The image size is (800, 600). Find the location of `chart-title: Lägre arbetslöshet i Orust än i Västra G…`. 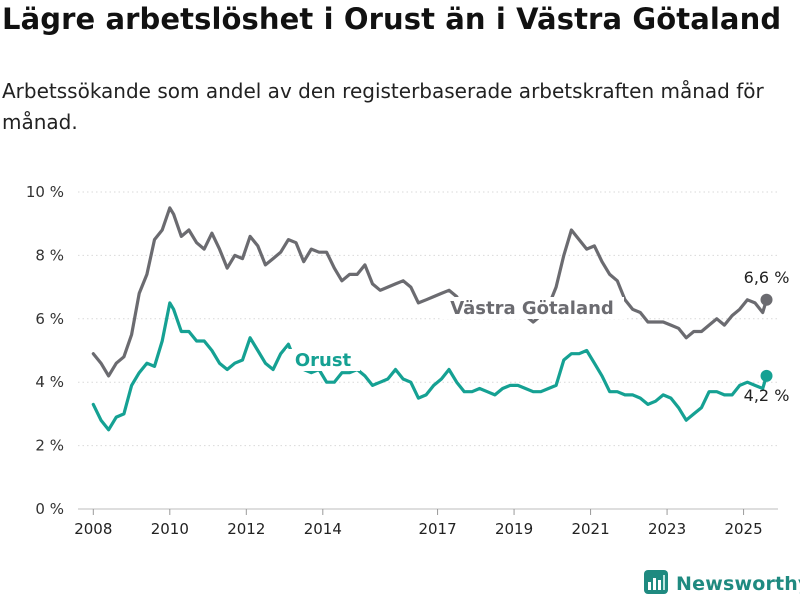

chart-title: Lägre arbetslöshet i Orust än i Västra G… is located at coordinates (392, 19).